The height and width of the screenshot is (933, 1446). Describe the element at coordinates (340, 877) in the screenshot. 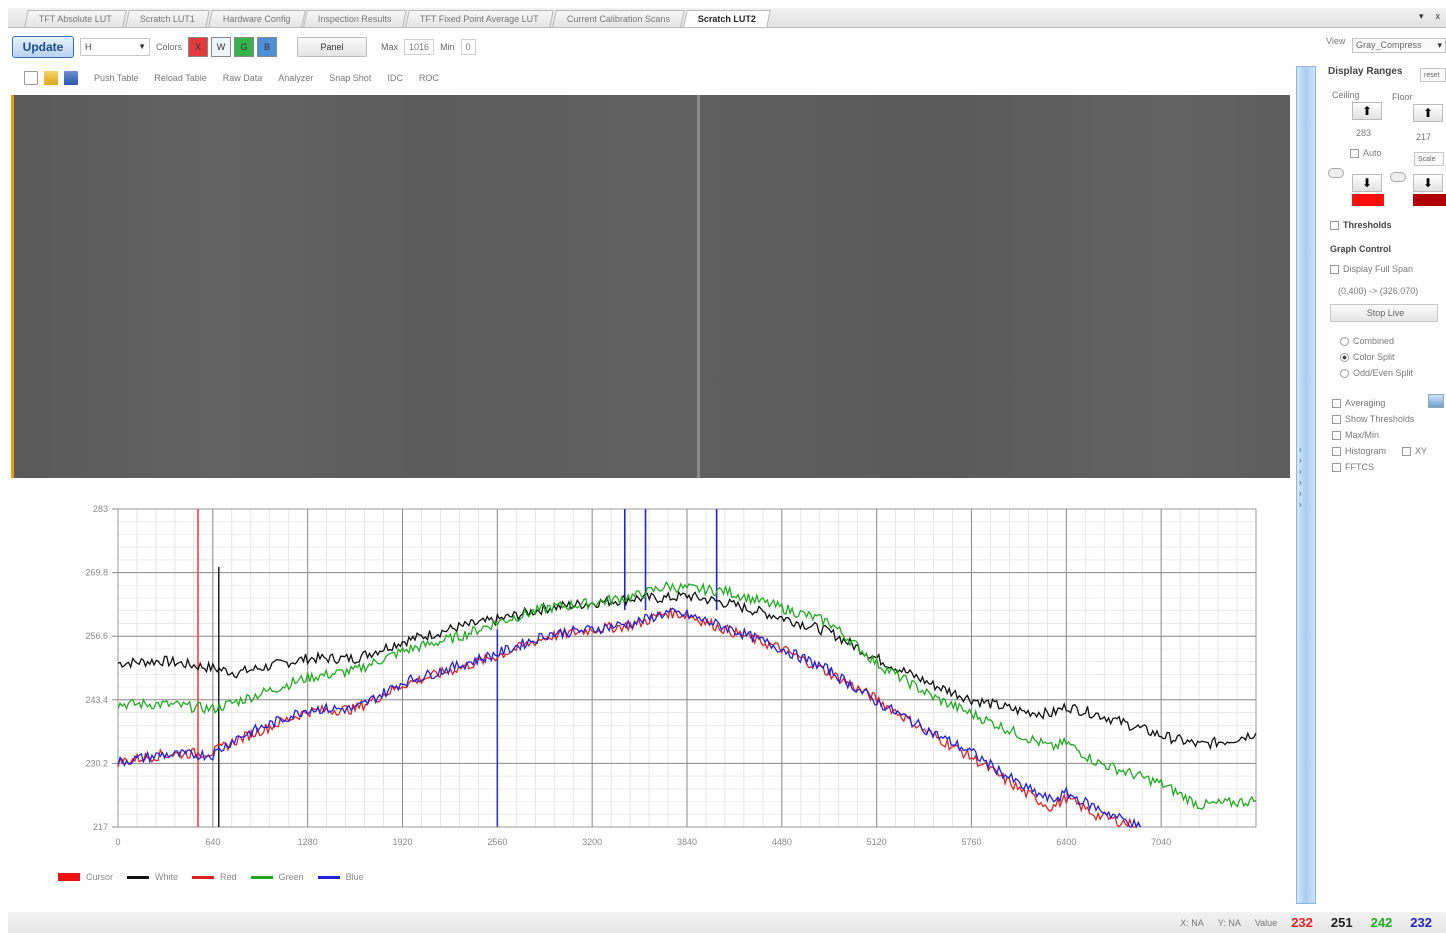

I see `legend-item: Blue` at that location.